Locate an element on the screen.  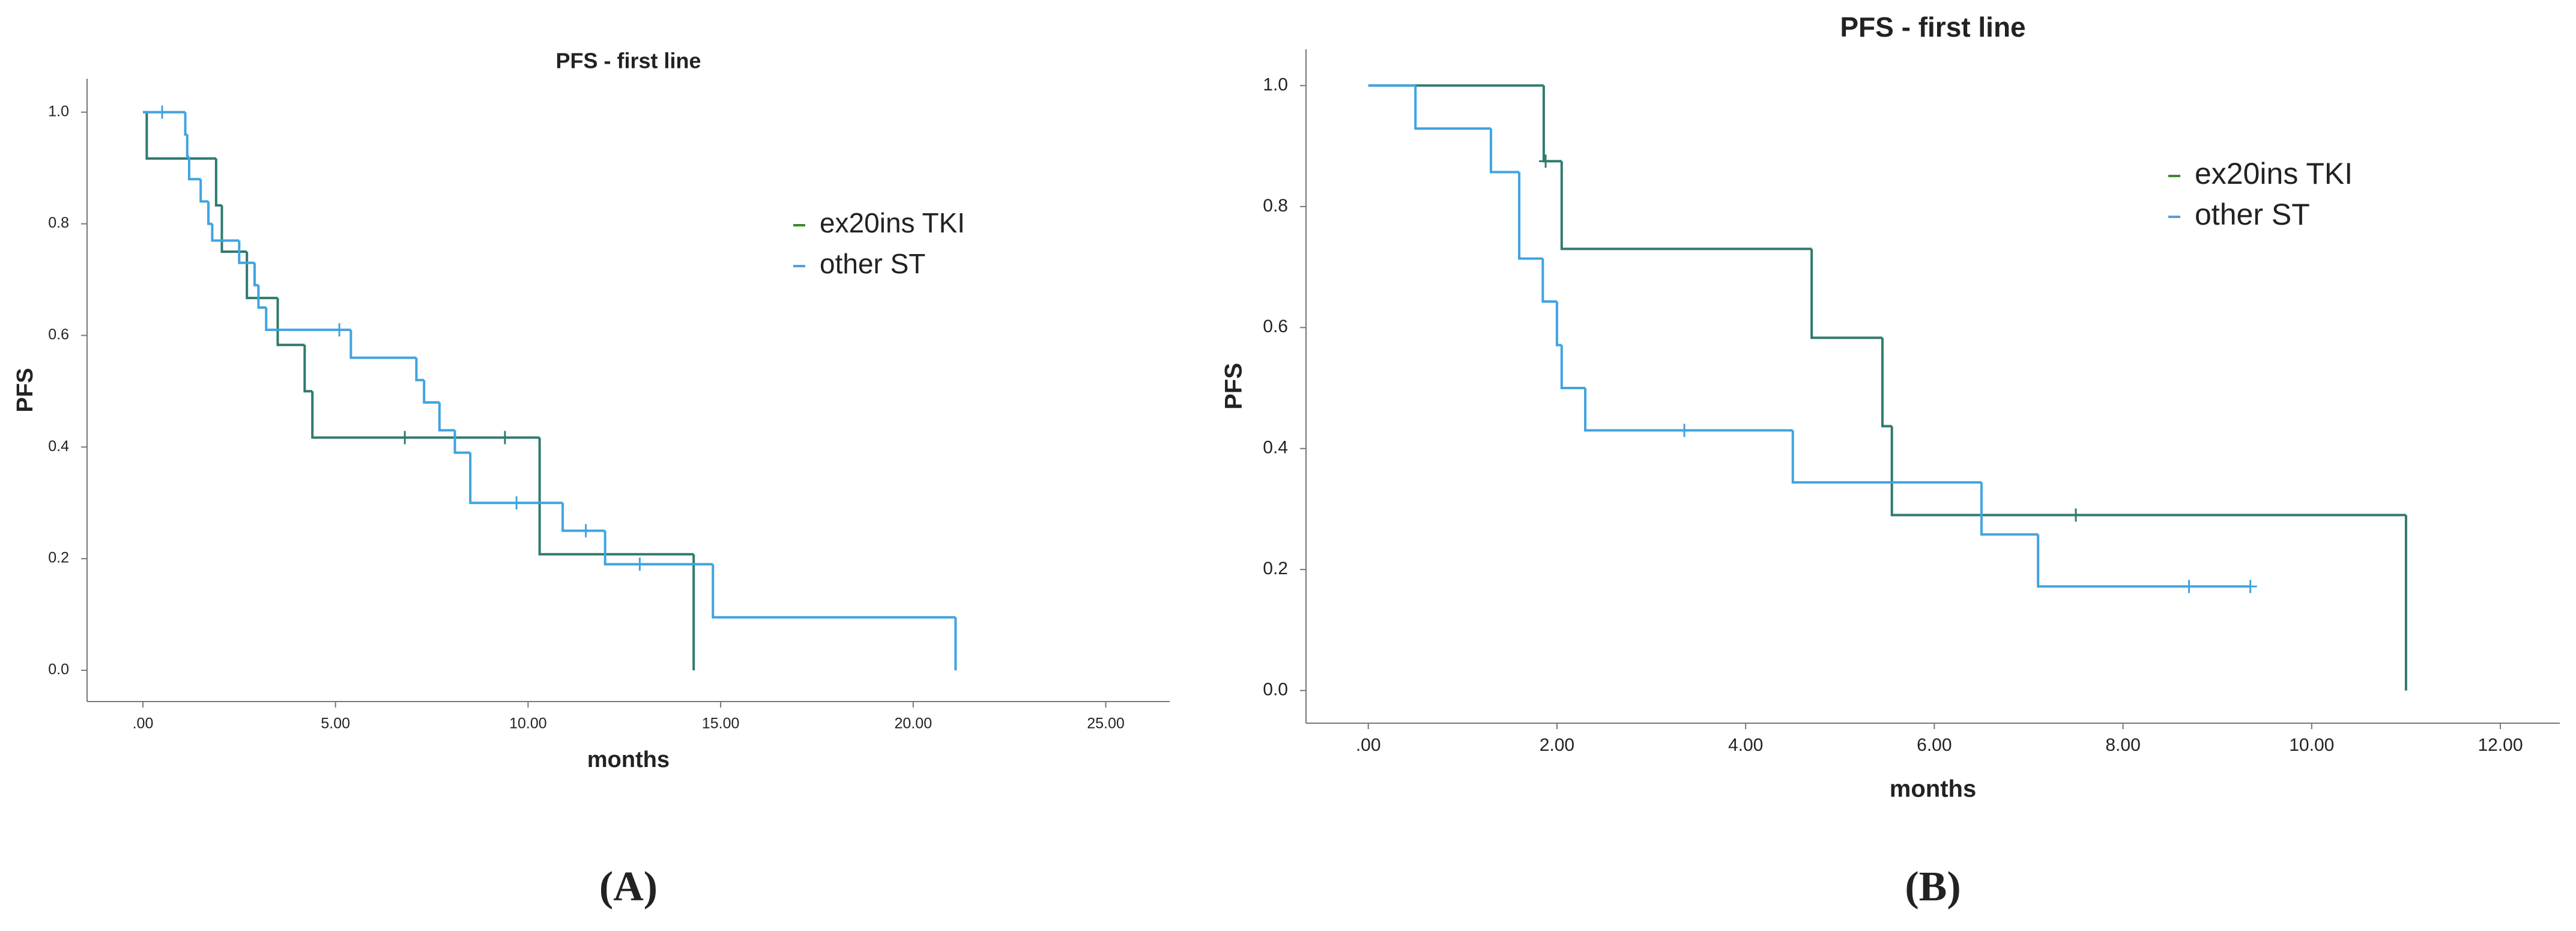
x-tick-label: 20.00 is located at coordinates (914, 723).